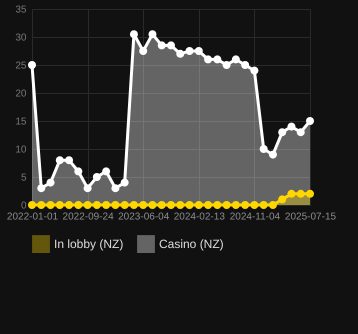 The image size is (358, 334). What do you see at coordinates (21, 66) in the screenshot?
I see `y-tick-label: 25` at bounding box center [21, 66].